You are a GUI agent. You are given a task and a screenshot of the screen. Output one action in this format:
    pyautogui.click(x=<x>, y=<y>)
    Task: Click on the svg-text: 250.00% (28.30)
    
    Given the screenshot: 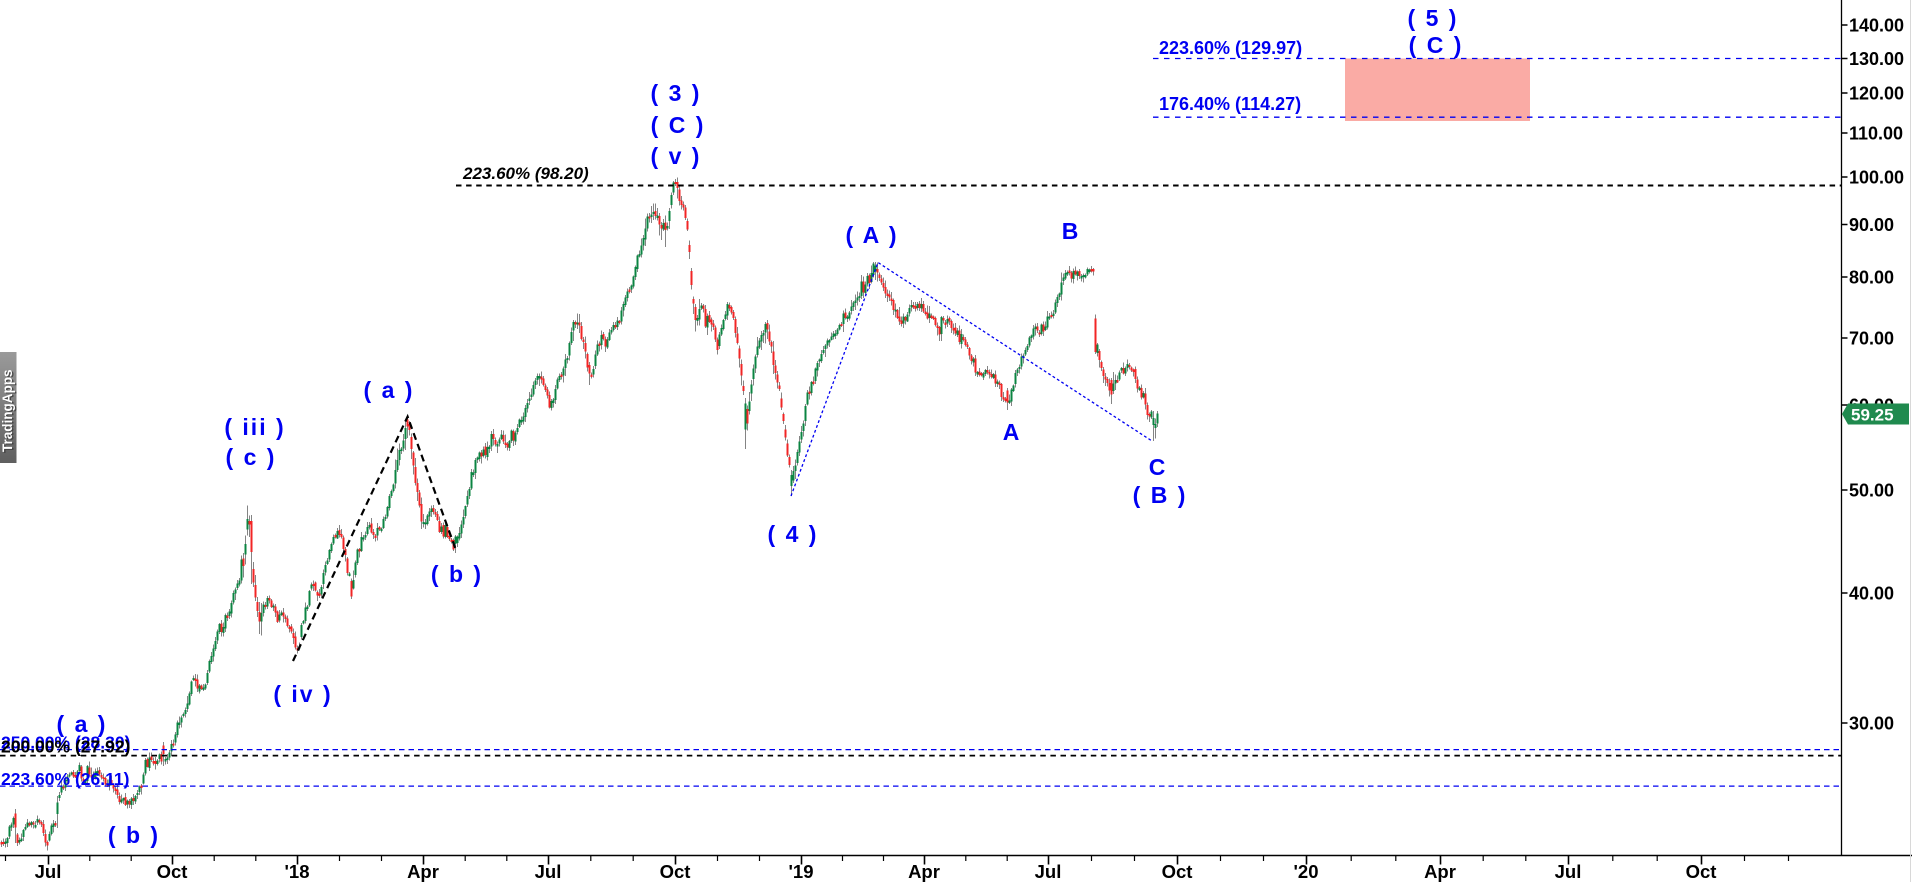 What is the action you would take?
    pyautogui.click(x=65, y=743)
    